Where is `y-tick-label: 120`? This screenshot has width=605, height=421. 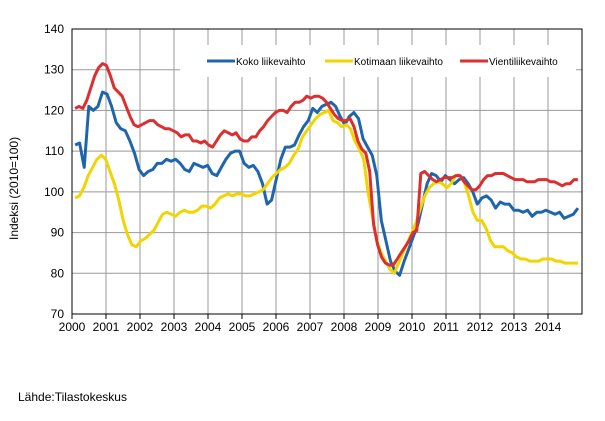 y-tick-label: 120 is located at coordinates (54, 110).